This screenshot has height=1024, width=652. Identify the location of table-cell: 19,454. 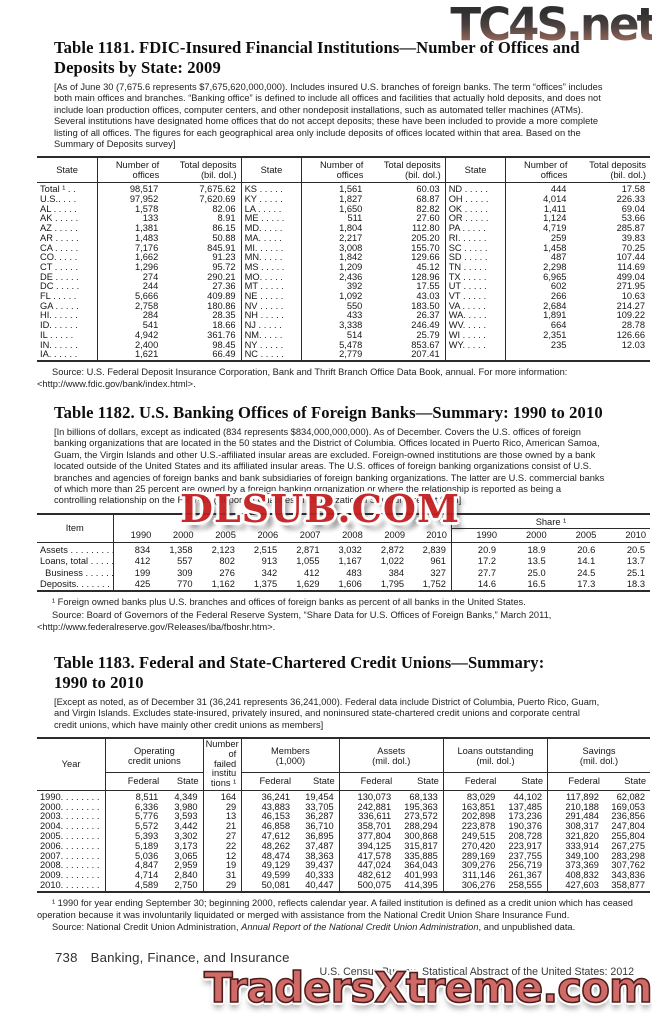
(317, 796).